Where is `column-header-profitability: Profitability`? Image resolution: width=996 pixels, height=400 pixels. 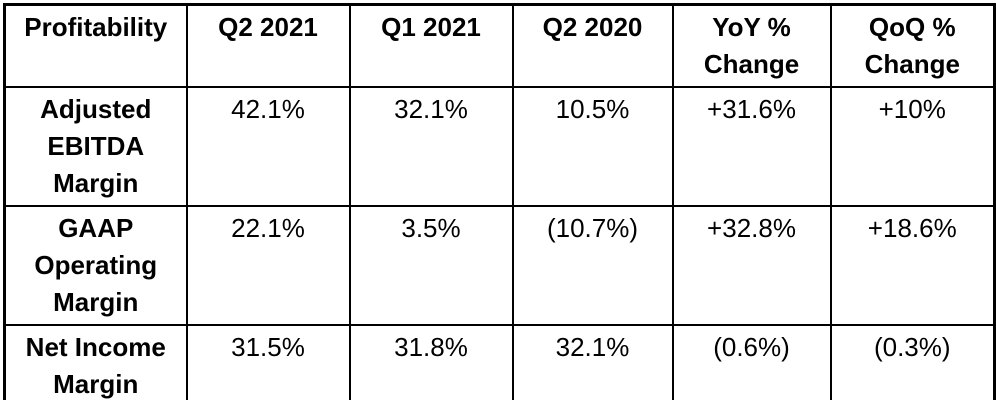 column-header-profitability: Profitability is located at coordinates (95, 45).